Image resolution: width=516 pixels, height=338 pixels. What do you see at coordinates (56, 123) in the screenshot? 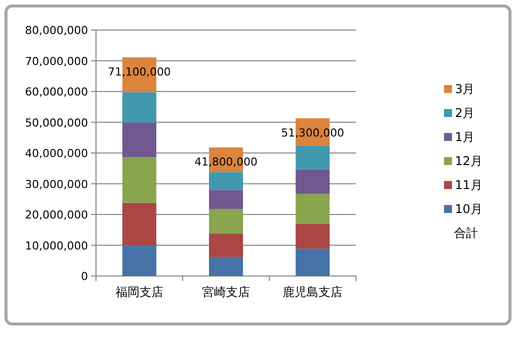
I see `y-tick-label: 50,000,000` at bounding box center [56, 123].